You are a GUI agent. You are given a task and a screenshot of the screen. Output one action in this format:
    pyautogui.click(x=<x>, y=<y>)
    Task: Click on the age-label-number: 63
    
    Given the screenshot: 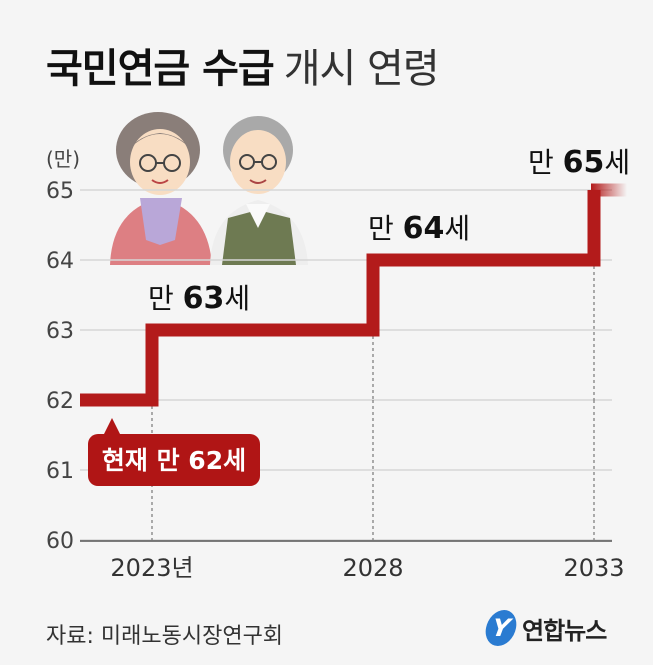 What is the action you would take?
    pyautogui.click(x=204, y=298)
    